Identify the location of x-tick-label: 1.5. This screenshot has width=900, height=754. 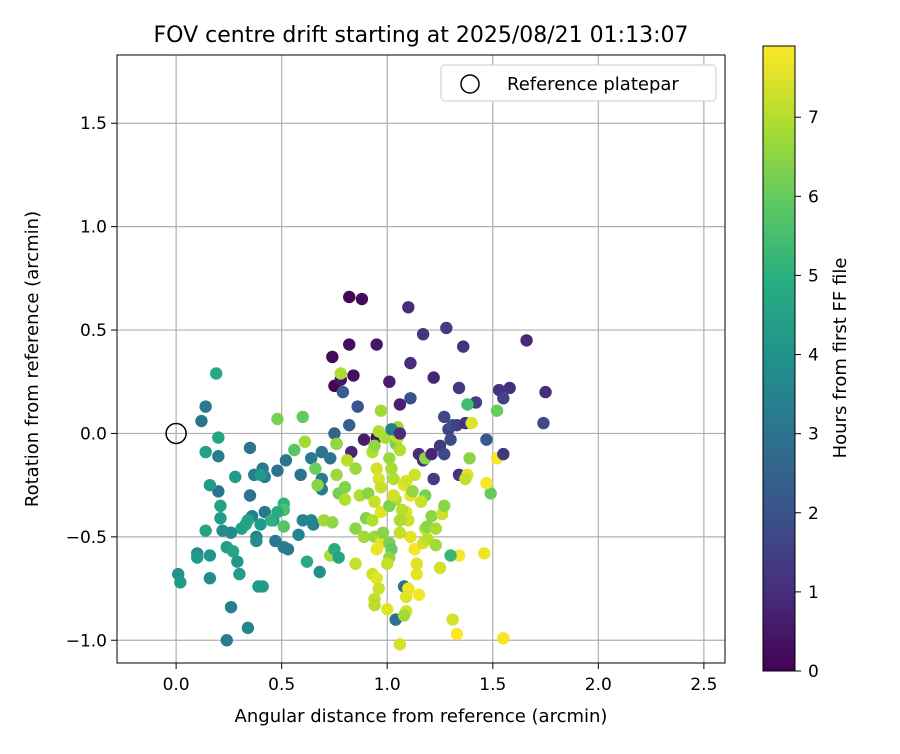
(492, 685).